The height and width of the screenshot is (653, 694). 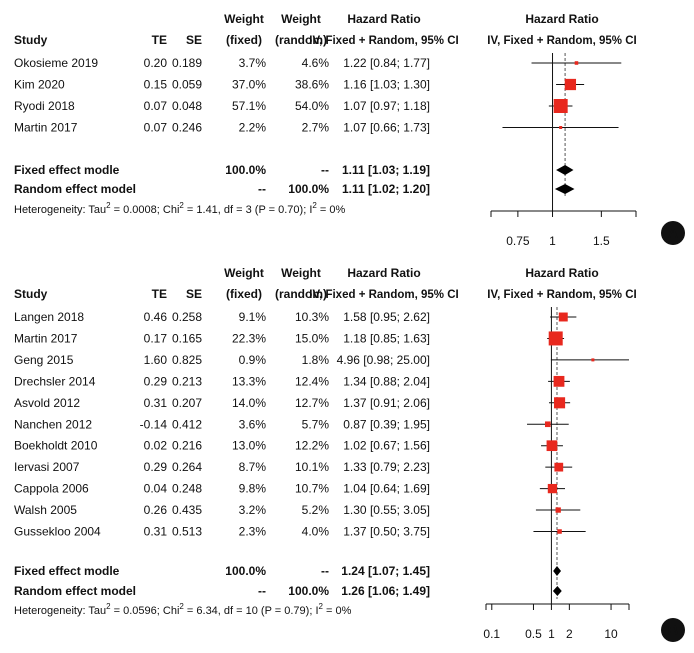 I want to click on header-study: Study, so click(x=31, y=40).